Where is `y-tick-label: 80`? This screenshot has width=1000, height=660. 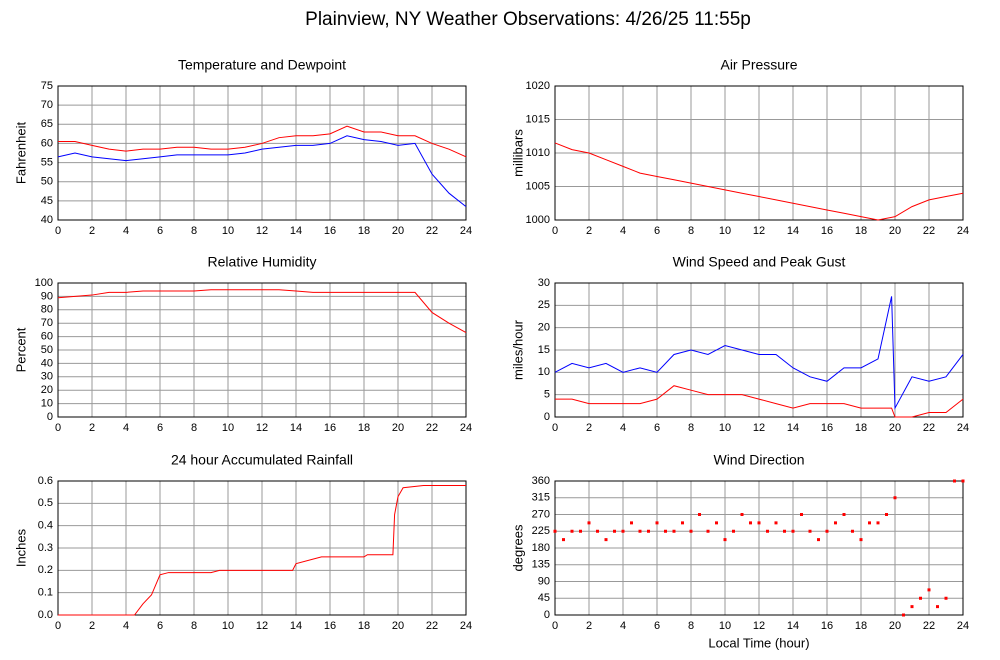 y-tick-label: 80 is located at coordinates (47, 310).